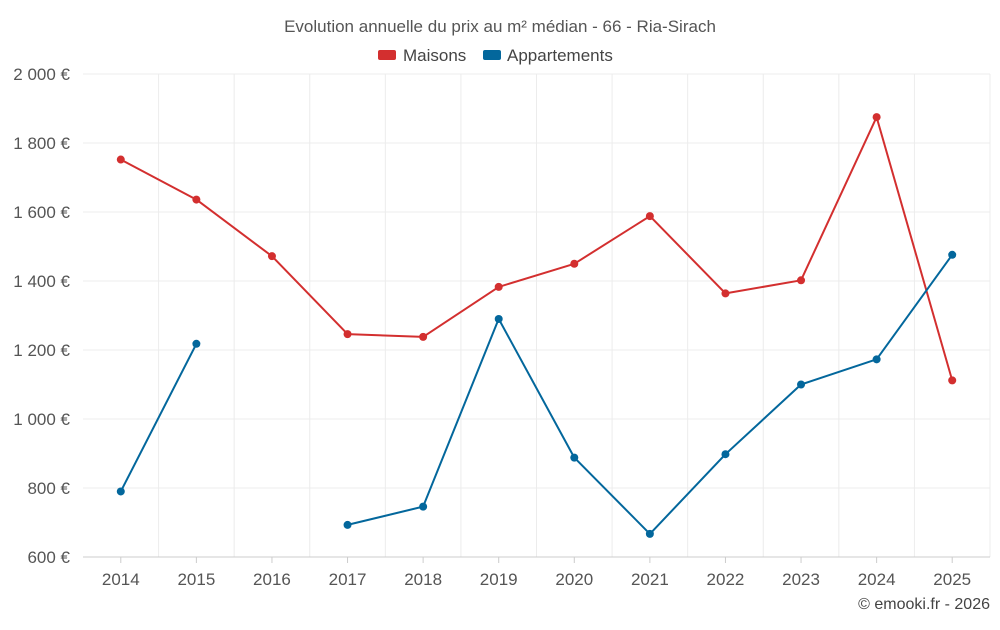 The width and height of the screenshot is (1000, 630). I want to click on legend-swatch-appartements, so click(492, 55).